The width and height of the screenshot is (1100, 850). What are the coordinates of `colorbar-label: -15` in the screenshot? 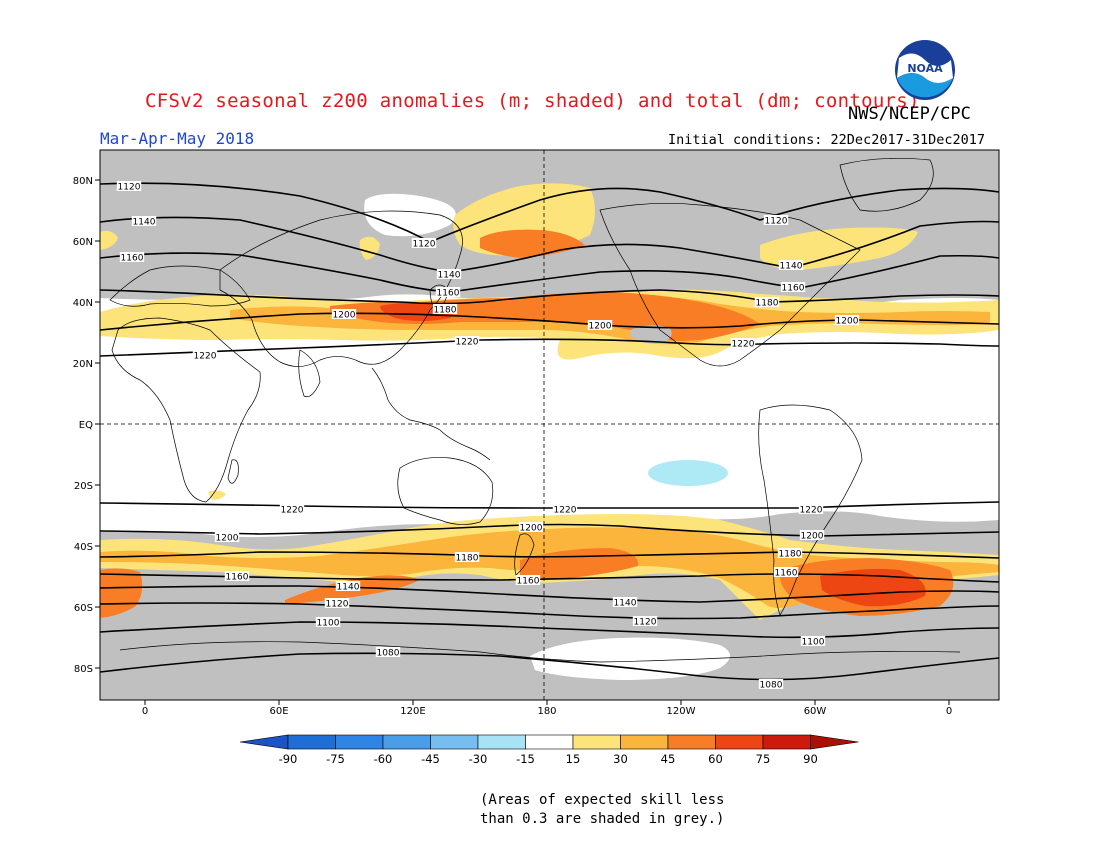 It's located at (525, 759).